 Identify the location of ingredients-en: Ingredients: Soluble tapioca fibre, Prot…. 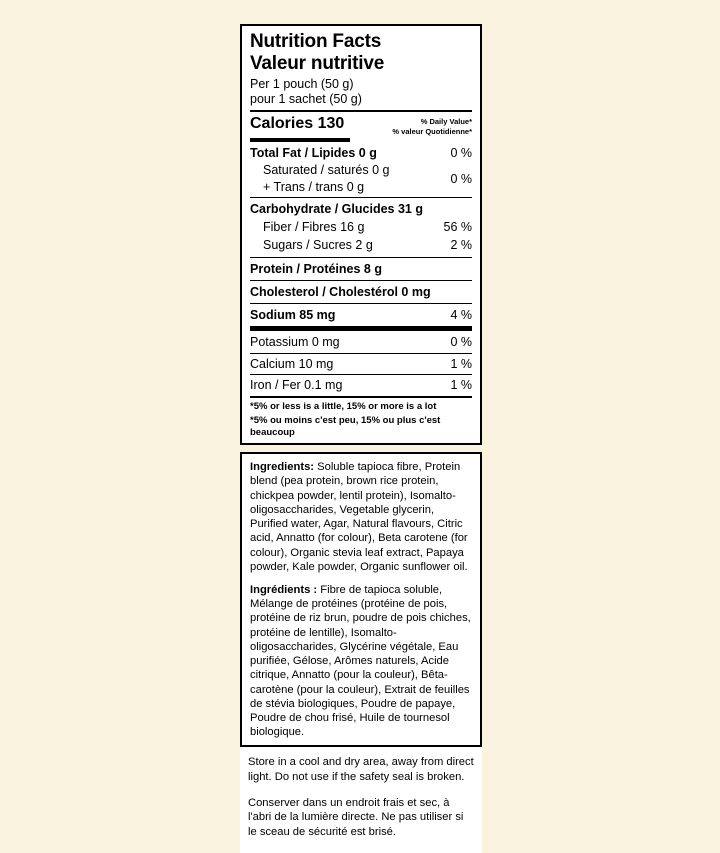
(361, 517).